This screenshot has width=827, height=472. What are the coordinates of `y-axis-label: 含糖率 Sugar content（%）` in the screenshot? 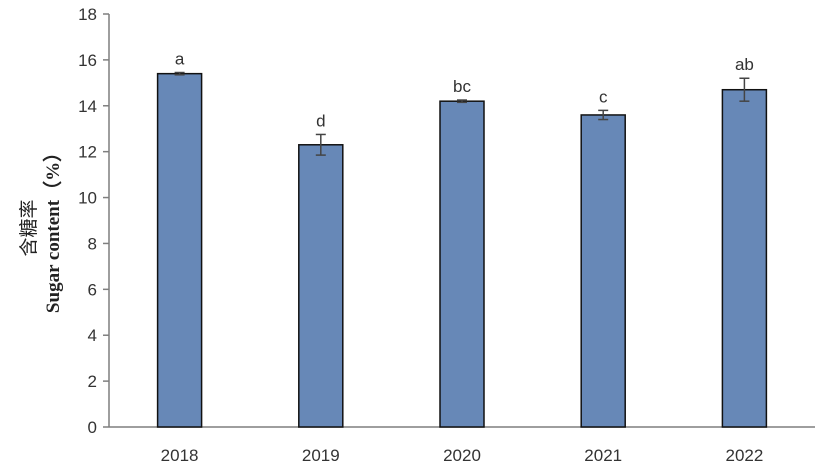 It's located at (41, 228).